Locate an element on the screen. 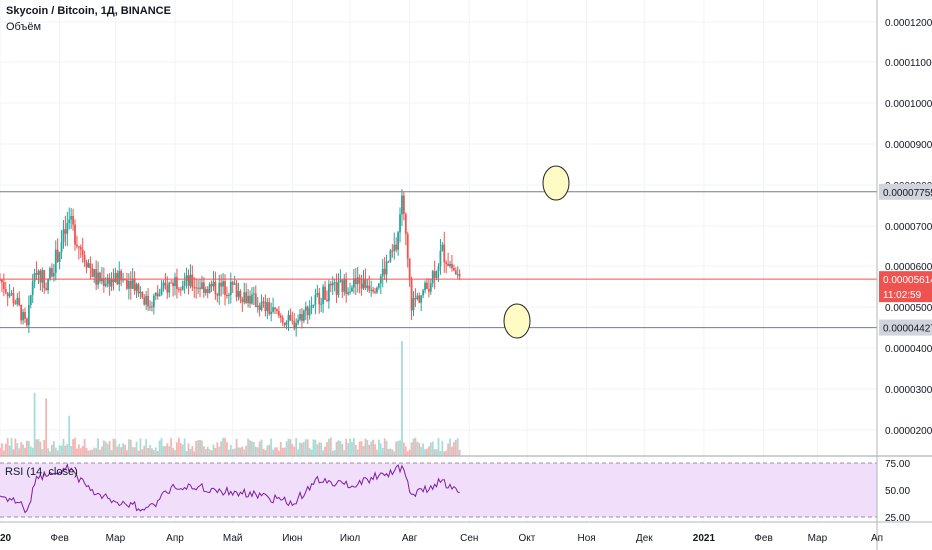 Image resolution: width=932 pixels, height=550 pixels. chart-symbol-title: Skycoin / Bitcoin, 1Д, BINANCE is located at coordinates (88, 11).